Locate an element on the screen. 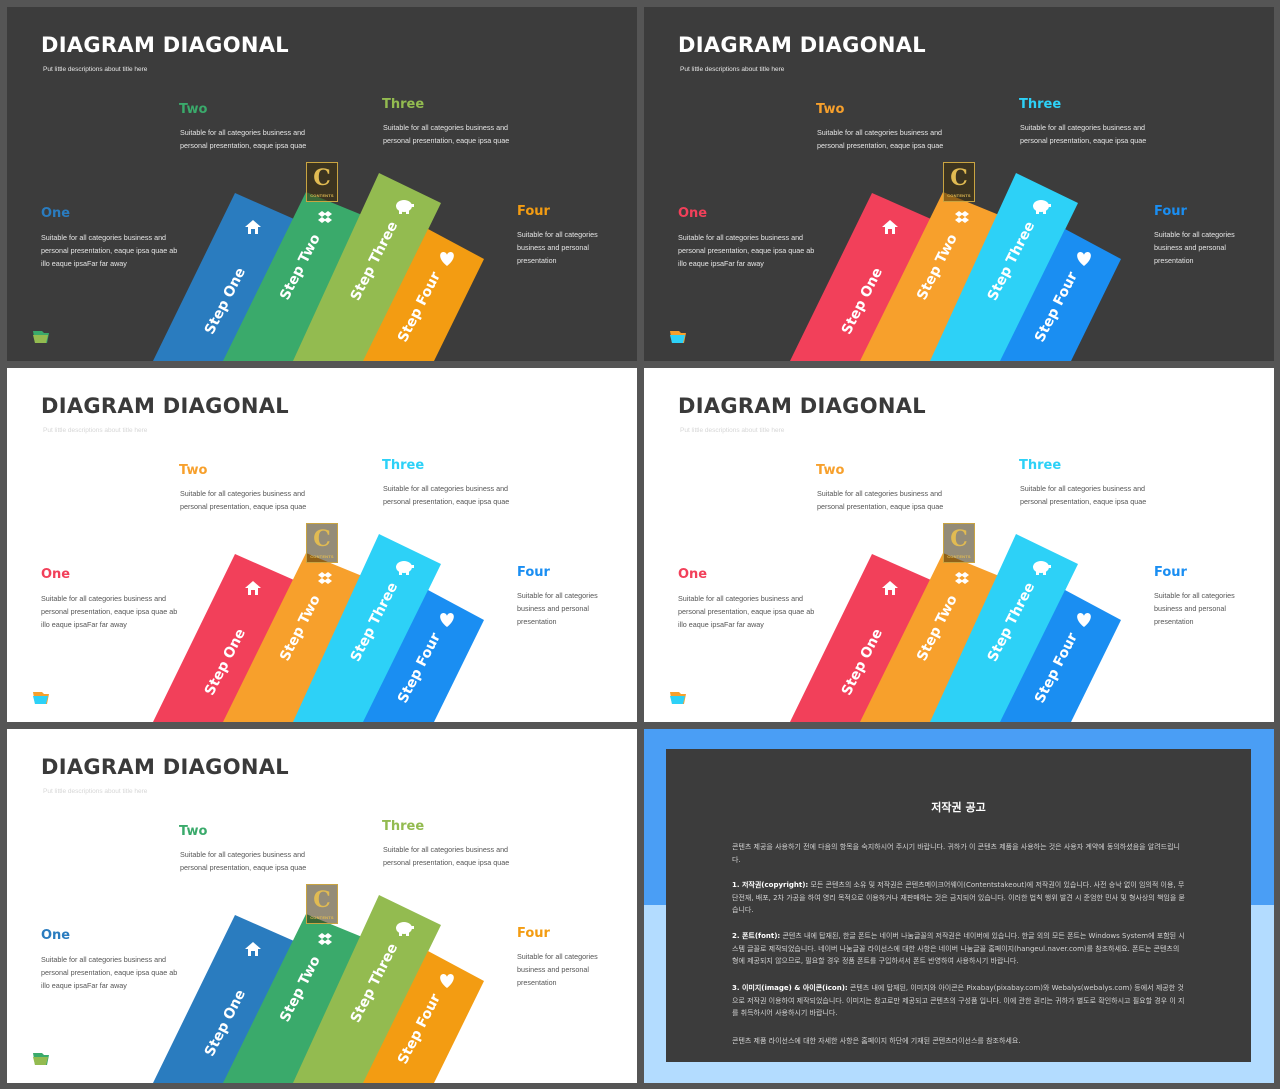 The height and width of the screenshot is (1089, 1280). copyright-title: 저작권 공고 is located at coordinates (958, 807).